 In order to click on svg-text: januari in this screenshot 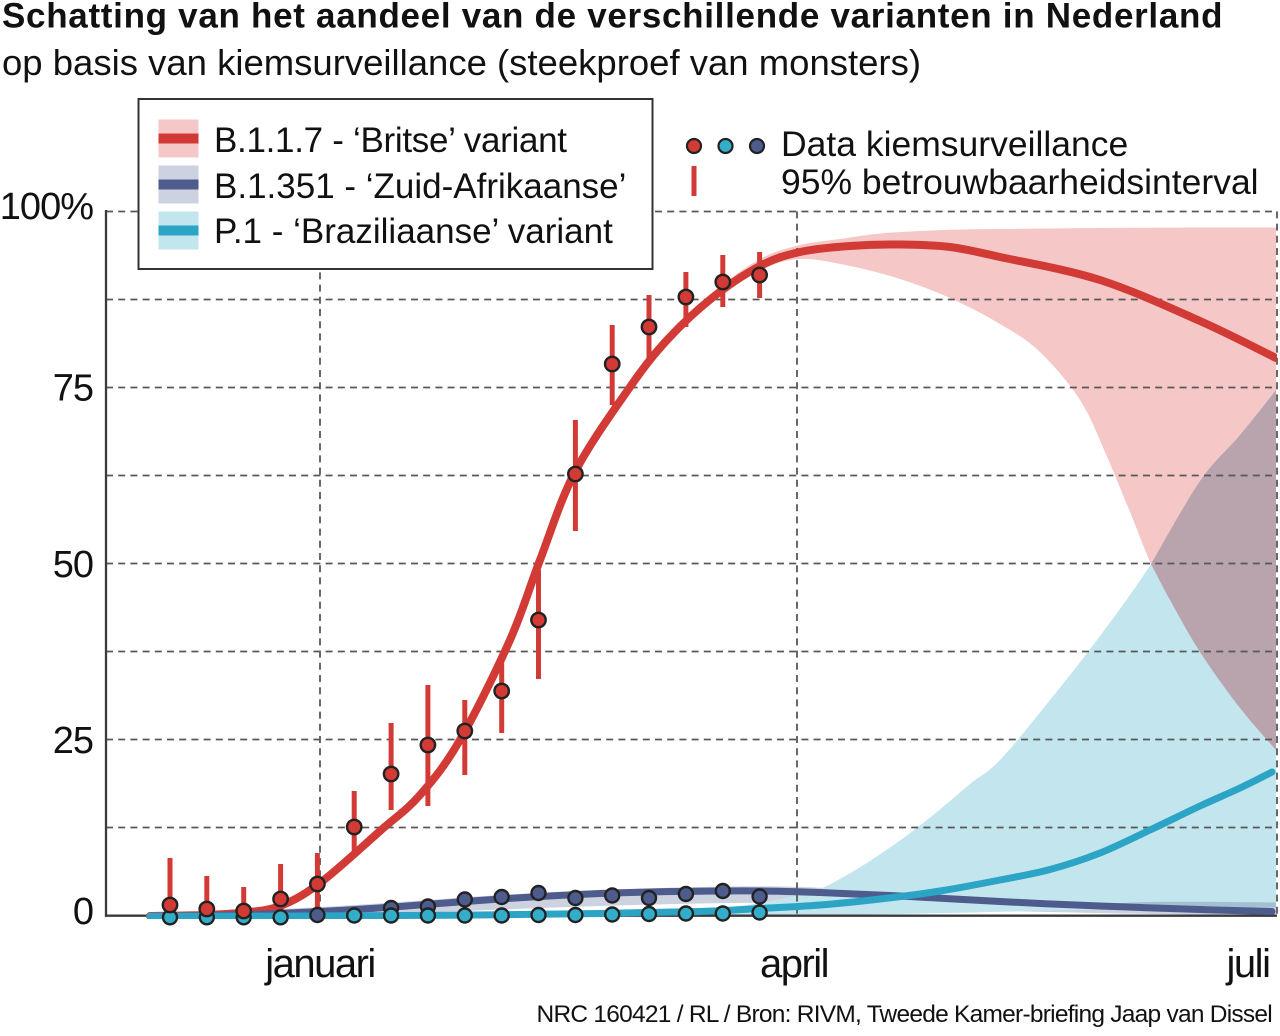, I will do `click(319, 964)`.